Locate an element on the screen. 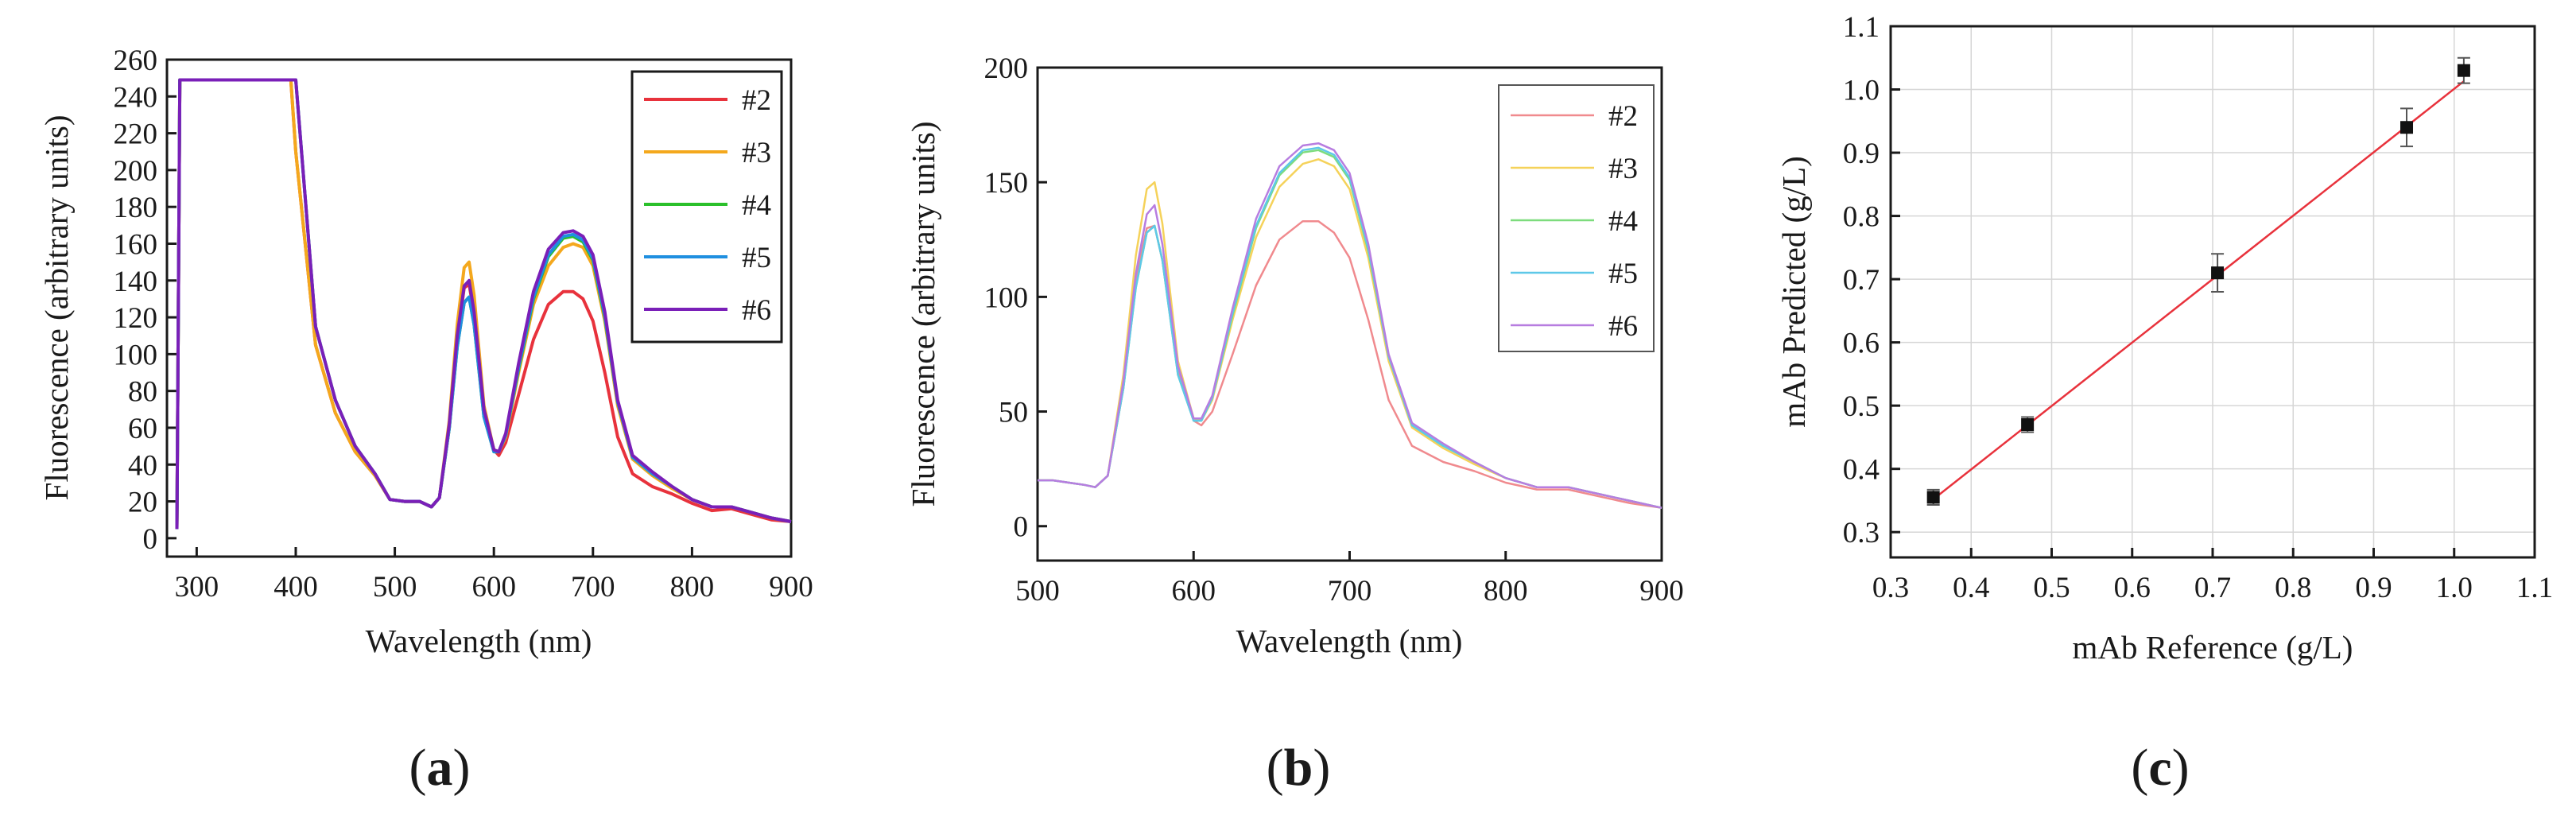 Image resolution: width=2576 pixels, height=819 pixels. x-tick-label: 0.3 is located at coordinates (1891, 588).